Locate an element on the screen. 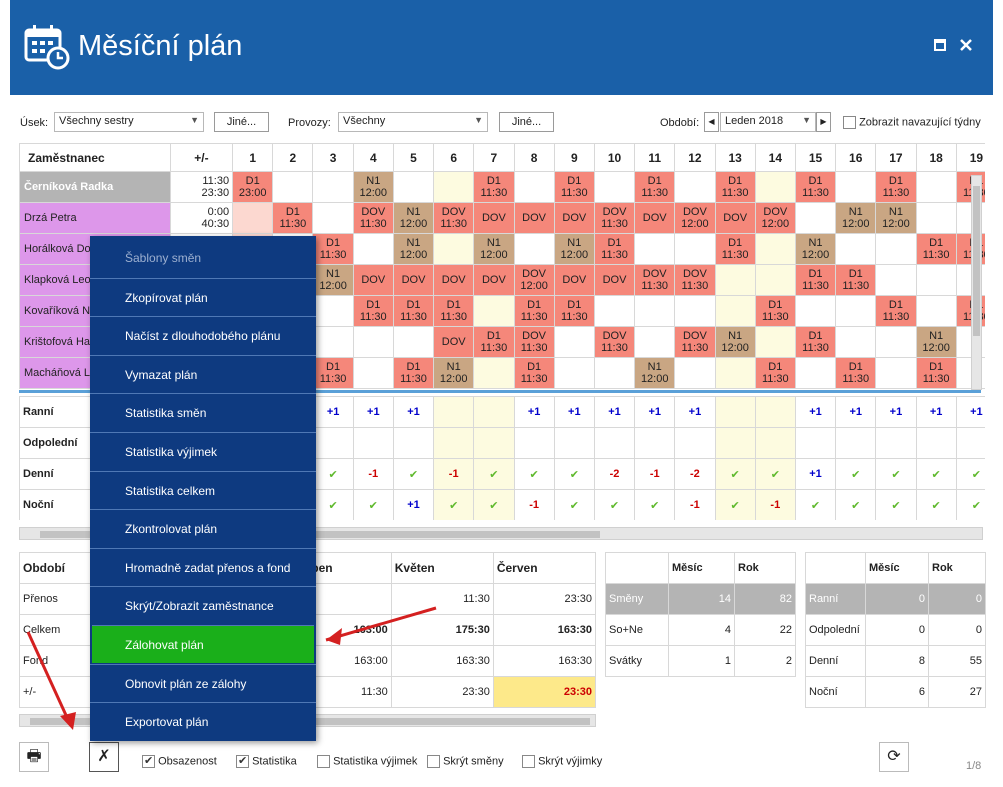 The height and width of the screenshot is (787, 1003). day-header: 4 is located at coordinates (373, 157).